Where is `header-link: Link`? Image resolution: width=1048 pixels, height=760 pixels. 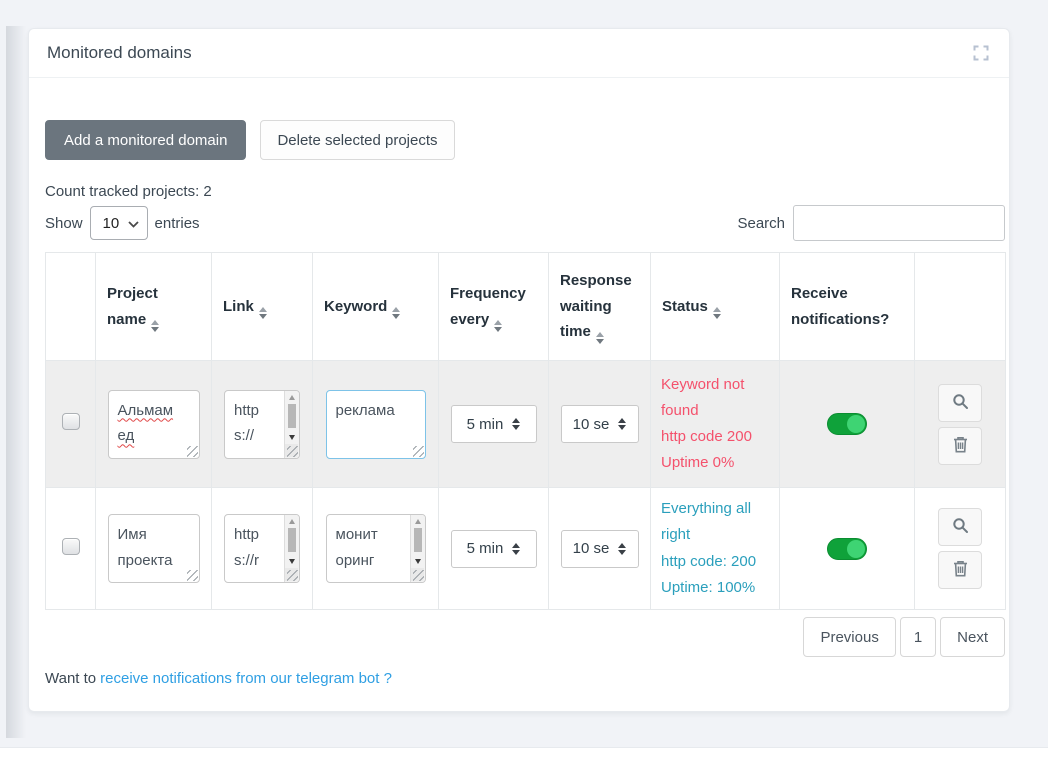
header-link: Link is located at coordinates (262, 306).